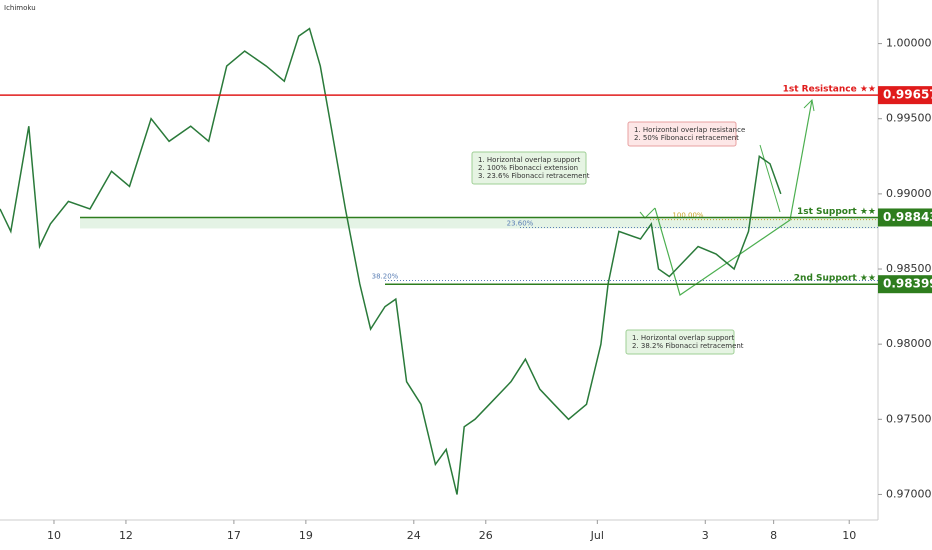  What do you see at coordinates (809, 105) in the screenshot?
I see `arrow-head` at bounding box center [809, 105].